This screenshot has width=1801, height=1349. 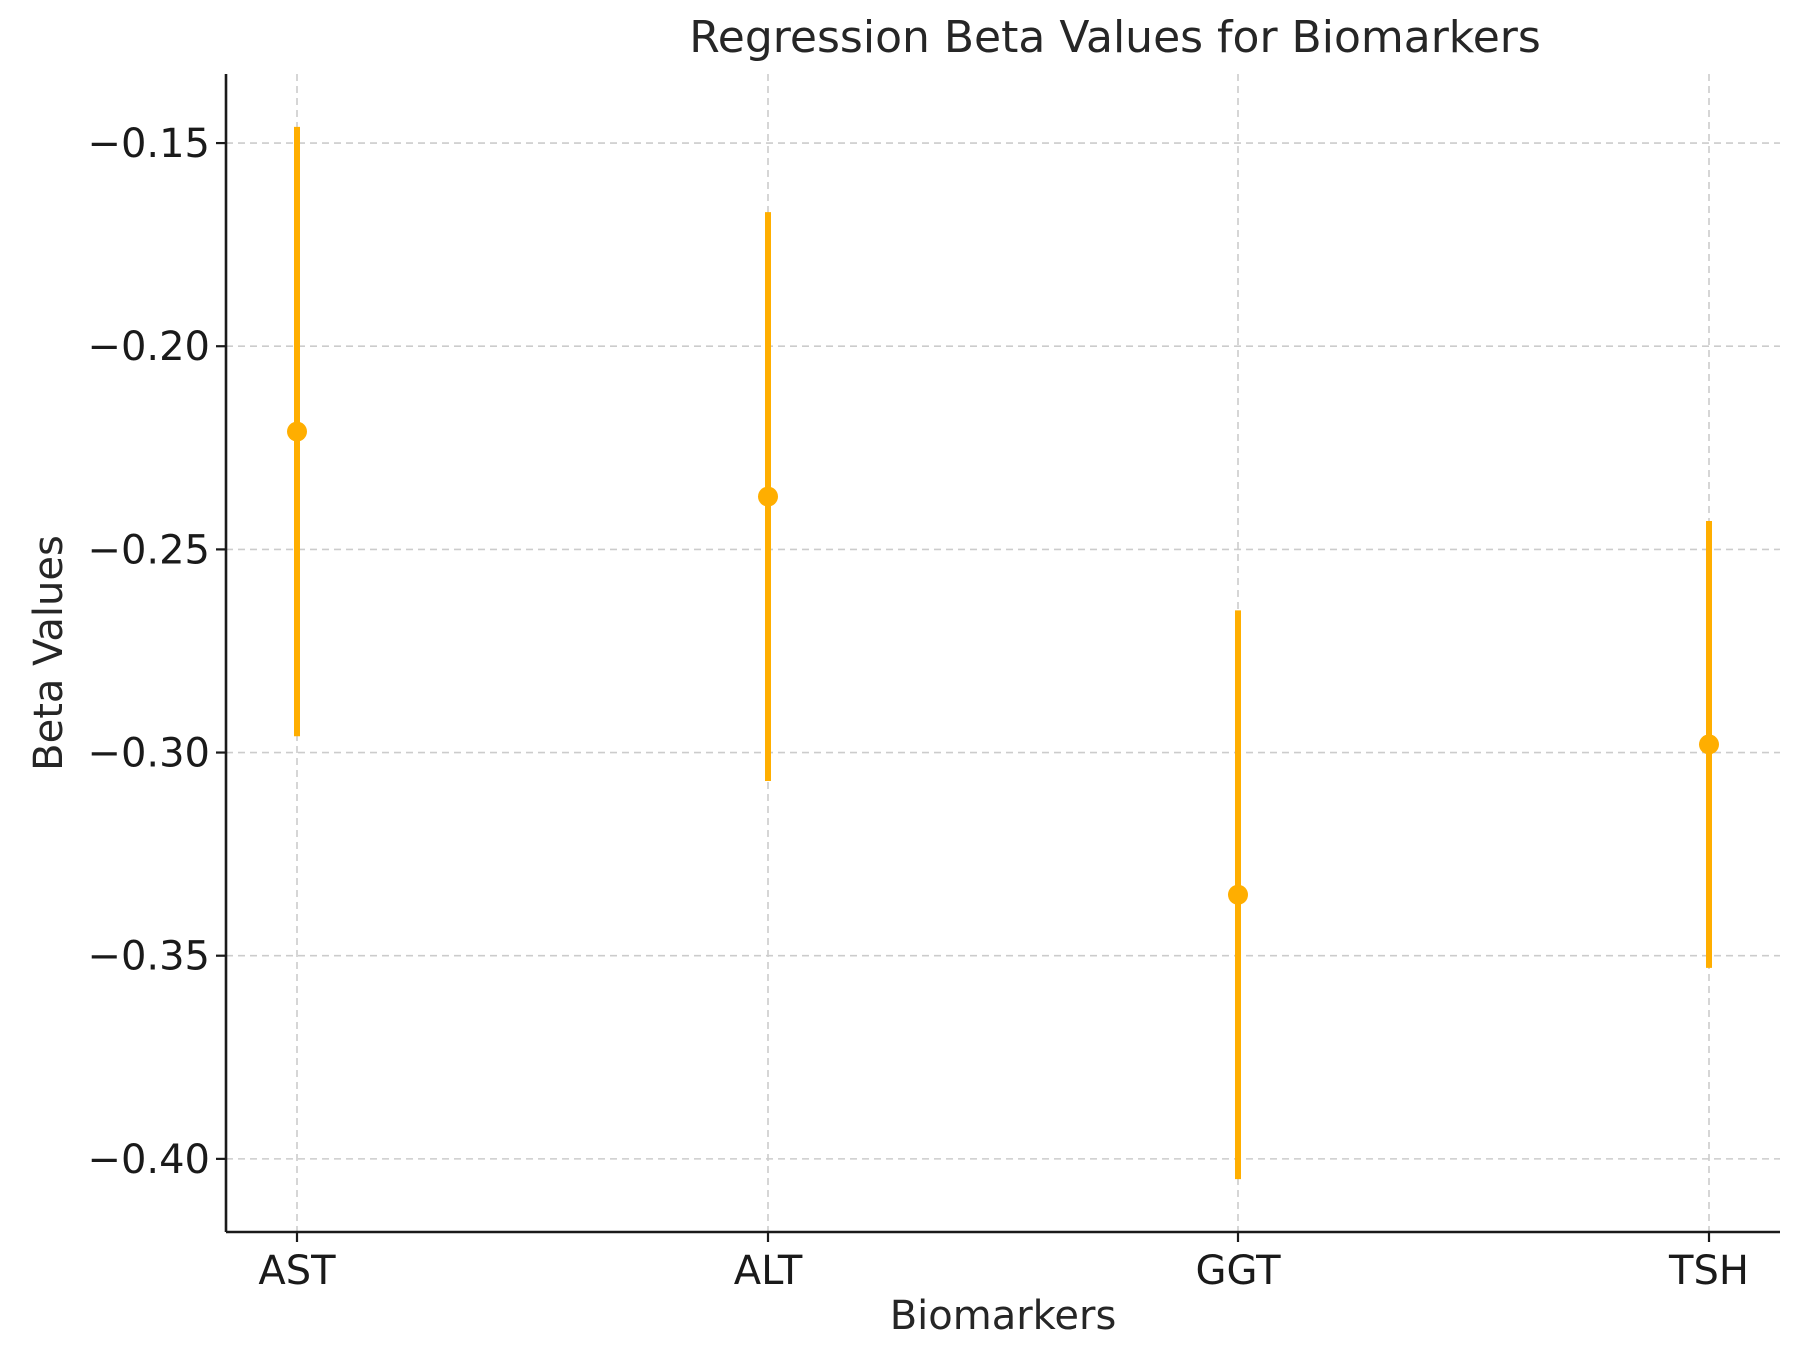 What do you see at coordinates (148, 1160) in the screenshot?
I see `y-tick-label: −0.40` at bounding box center [148, 1160].